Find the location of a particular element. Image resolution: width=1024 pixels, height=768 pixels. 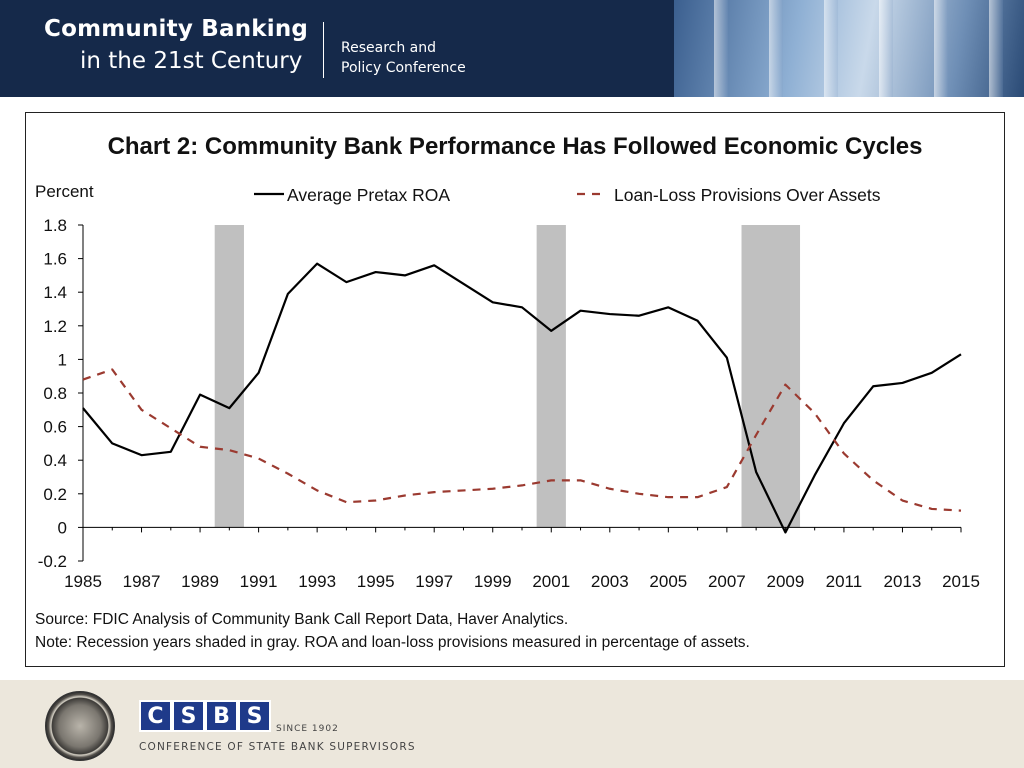

header-divider is located at coordinates (323, 50).